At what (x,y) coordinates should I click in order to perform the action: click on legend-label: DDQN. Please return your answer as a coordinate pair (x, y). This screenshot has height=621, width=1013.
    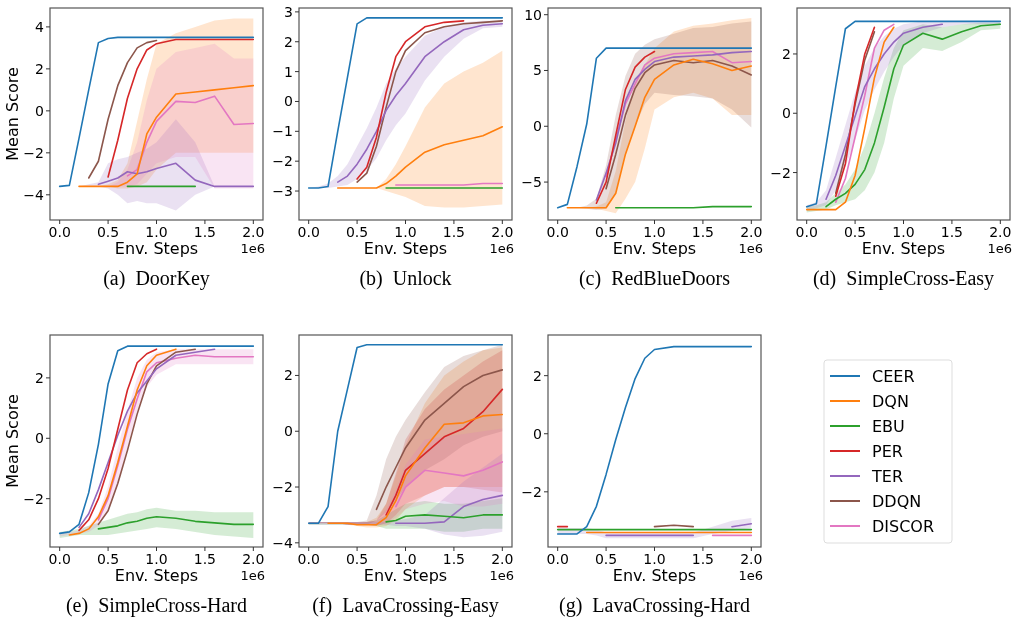
    Looking at the image, I should click on (897, 501).